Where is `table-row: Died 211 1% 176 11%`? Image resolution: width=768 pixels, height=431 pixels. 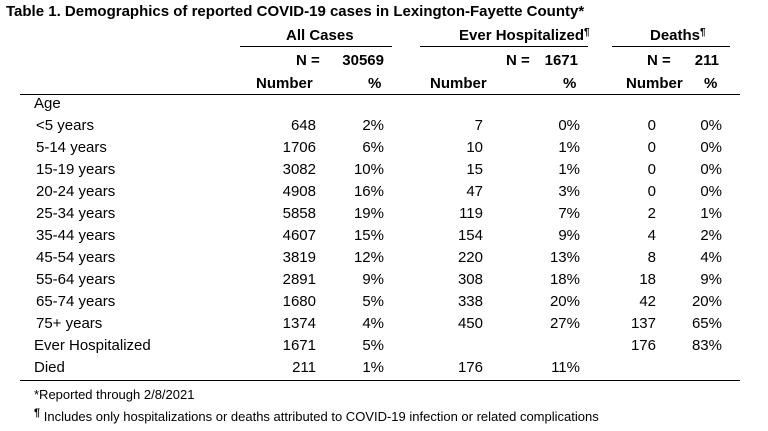
table-row: Died 211 1% 176 11% is located at coordinates (384, 370).